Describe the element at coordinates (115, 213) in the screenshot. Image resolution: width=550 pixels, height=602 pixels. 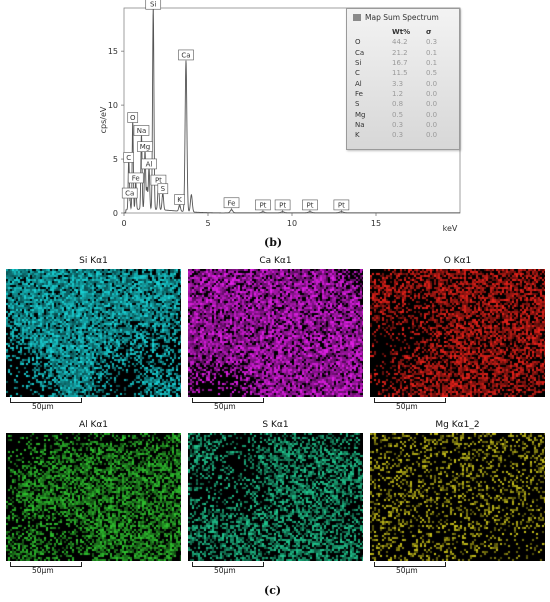
I see `y-tick-label: 0` at that location.